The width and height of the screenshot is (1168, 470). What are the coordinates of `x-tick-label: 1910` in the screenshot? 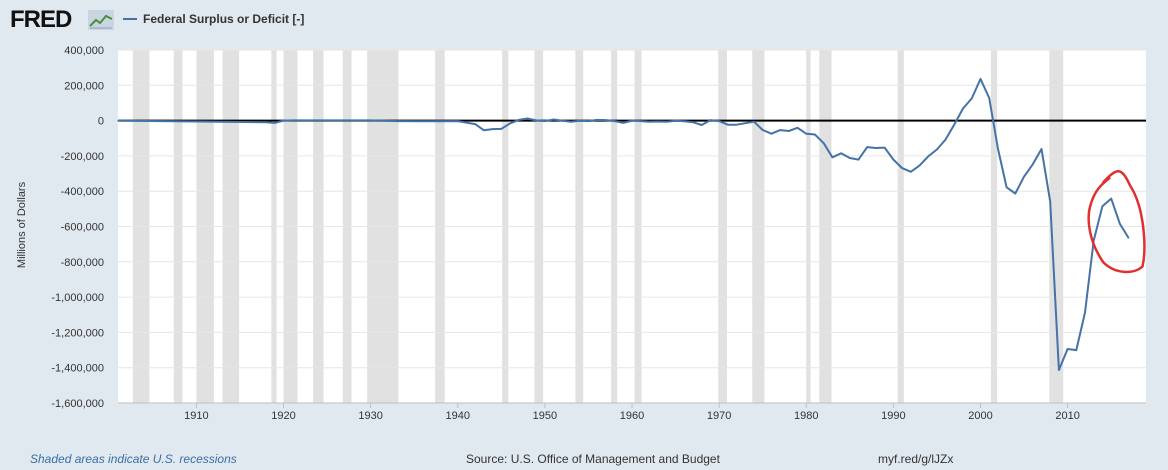 It's located at (196, 416).